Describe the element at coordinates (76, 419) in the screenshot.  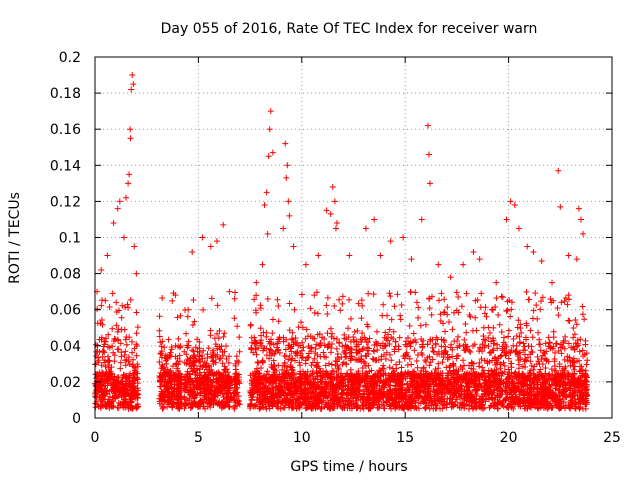
I see `y-tick-label: 0` at that location.